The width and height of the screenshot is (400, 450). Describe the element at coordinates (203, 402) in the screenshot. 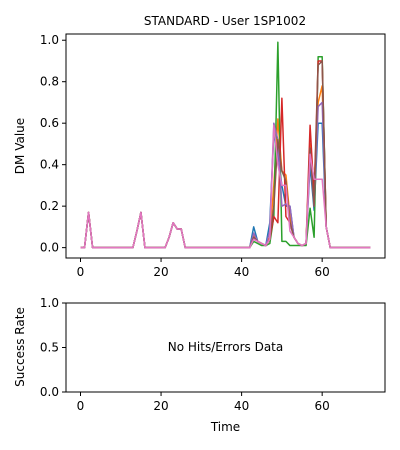

I see `bottom-x-ticks: 0 20 40 60` at that location.